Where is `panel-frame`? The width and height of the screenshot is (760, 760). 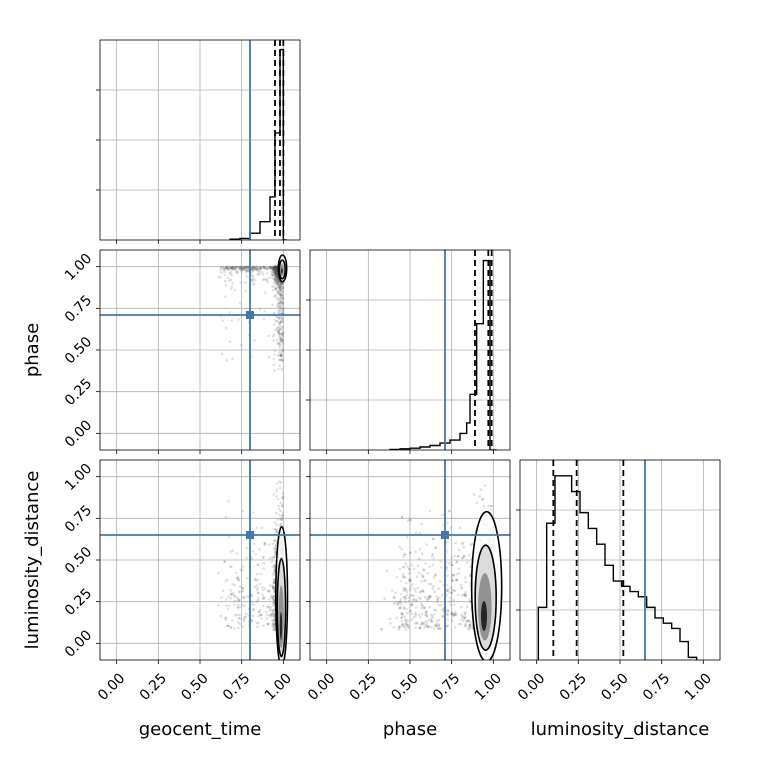
panel-frame is located at coordinates (200, 560).